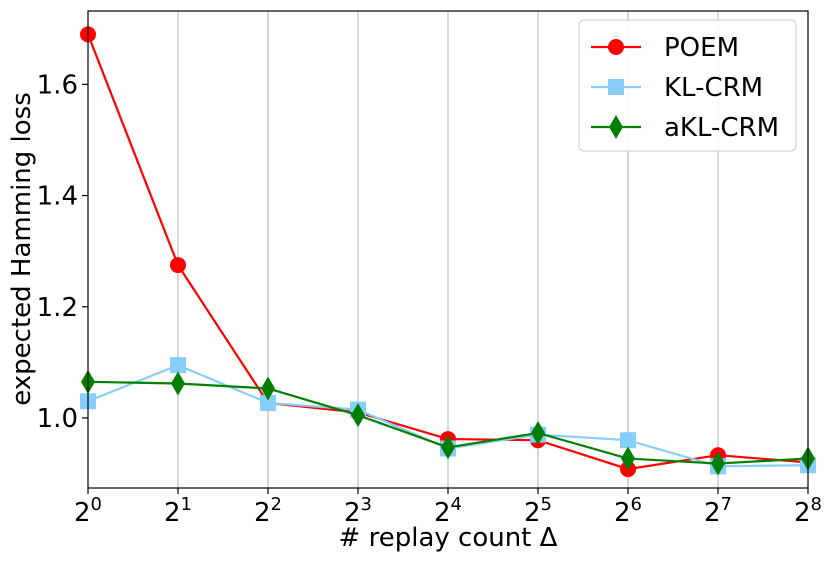  What do you see at coordinates (57, 419) in the screenshot?
I see `y-tick-label: 1.0` at bounding box center [57, 419].